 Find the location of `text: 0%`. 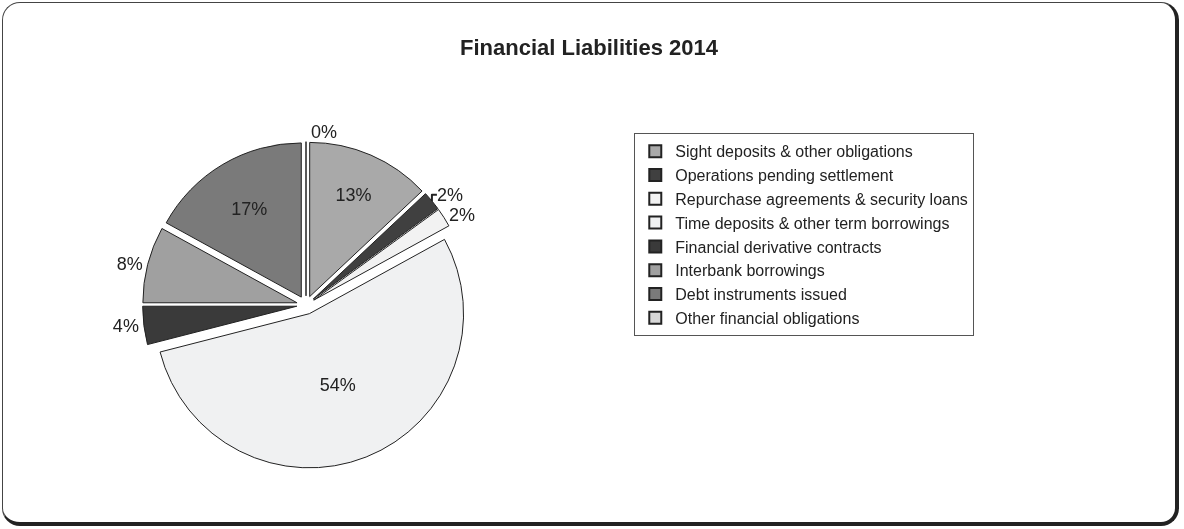

text: 0% is located at coordinates (324, 131).